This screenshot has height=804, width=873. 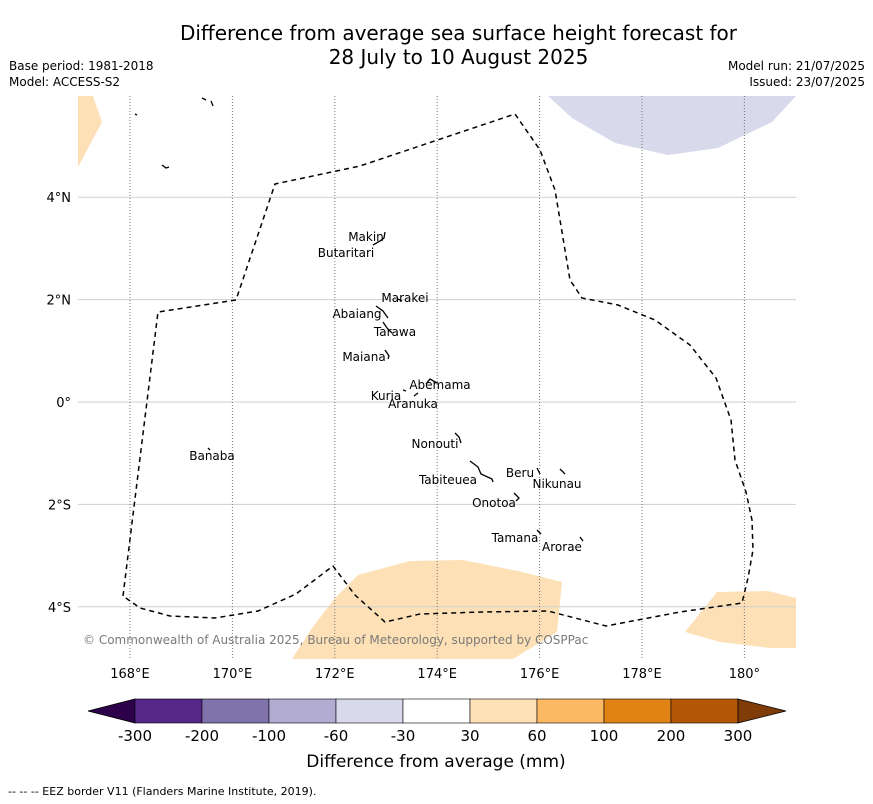 What do you see at coordinates (336, 736) in the screenshot?
I see `colorbar-tick-label: -60` at bounding box center [336, 736].